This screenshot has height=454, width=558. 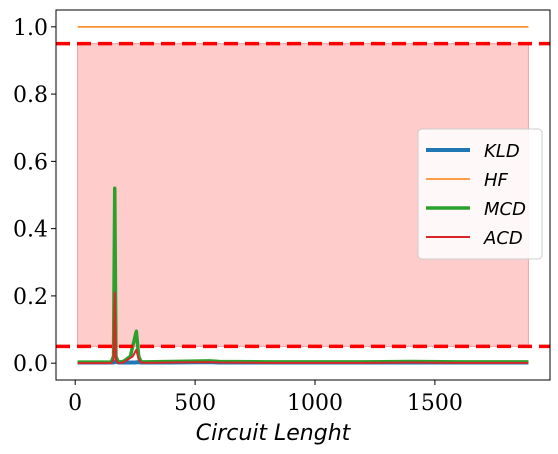 I want to click on y-tick-label: 0.4, so click(x=30, y=230).